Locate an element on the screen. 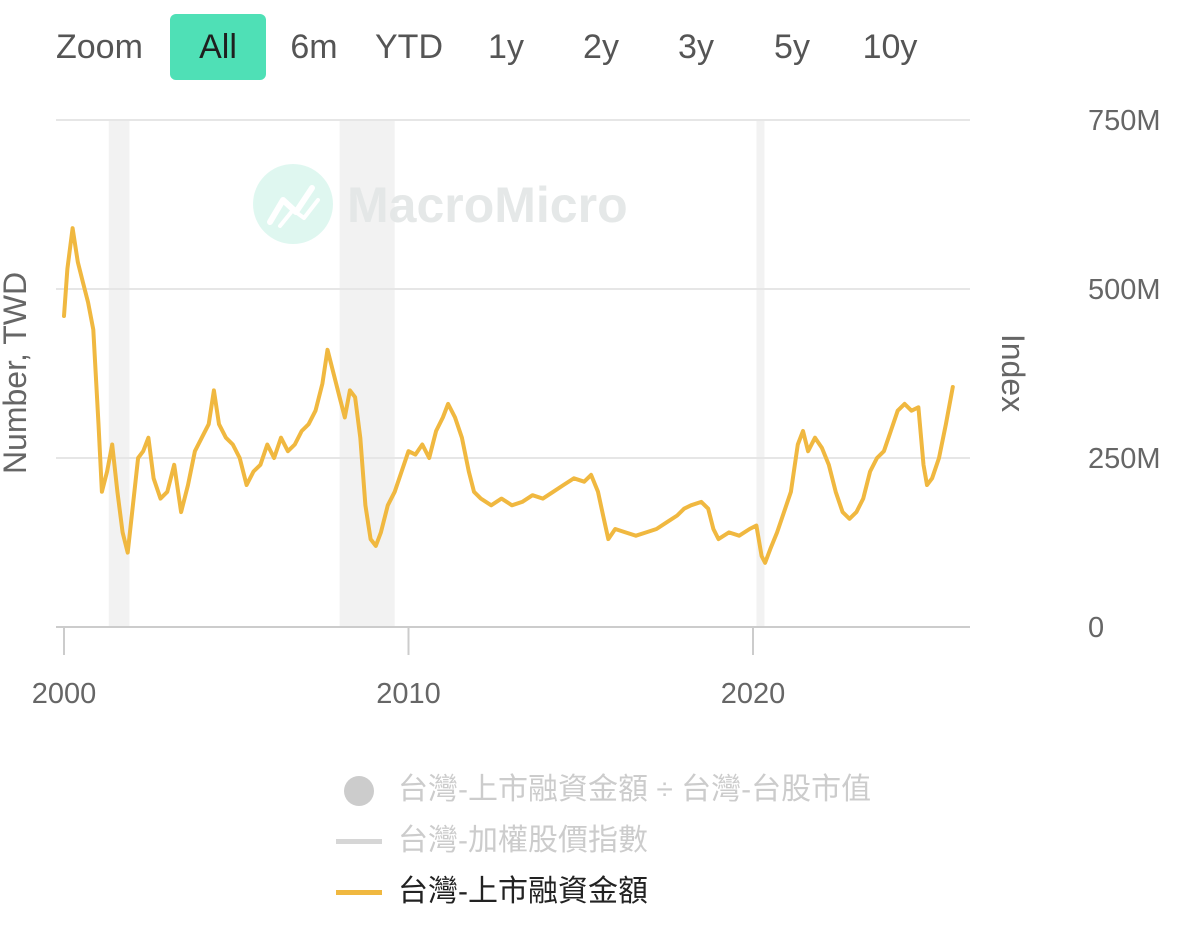 This screenshot has height=946, width=1189. y-tick-label: 0 is located at coordinates (1096, 628).